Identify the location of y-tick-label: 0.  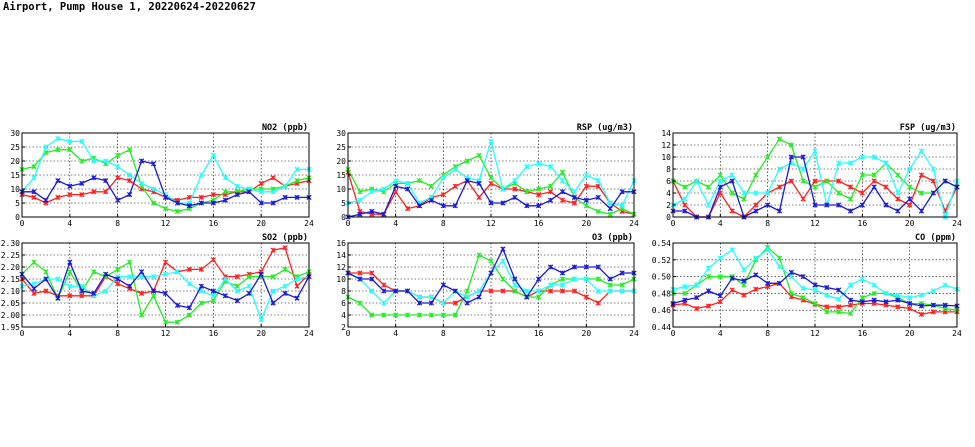
(343, 217).